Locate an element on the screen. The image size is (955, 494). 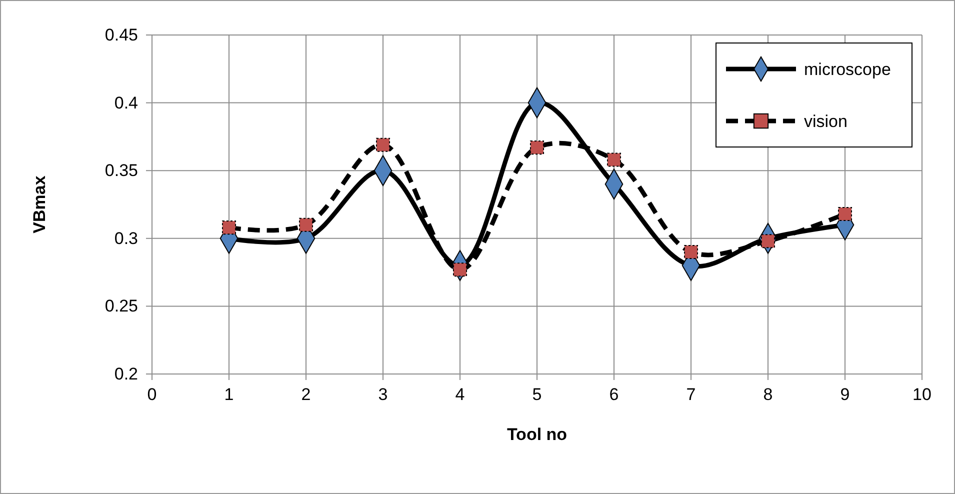
x-tick-label: 4 is located at coordinates (460, 394).